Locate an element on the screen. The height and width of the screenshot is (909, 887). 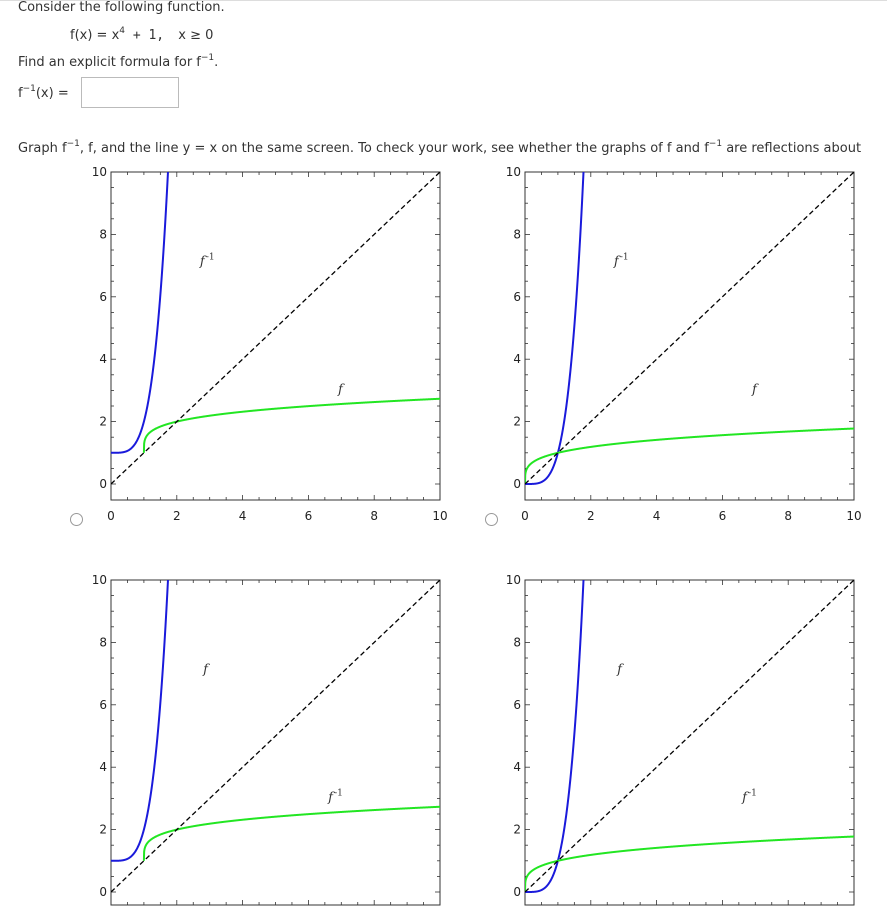
answer-label-base: f is located at coordinates (20, 93).